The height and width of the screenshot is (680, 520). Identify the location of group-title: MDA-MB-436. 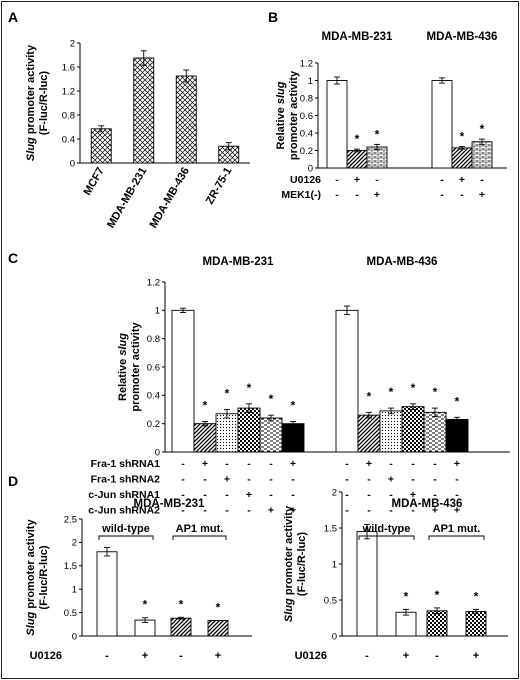
(402, 262).